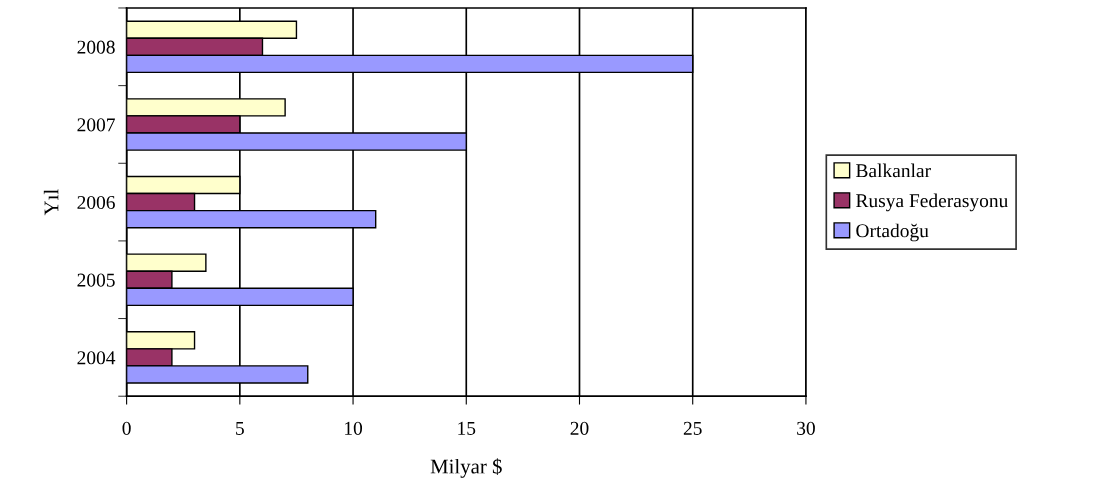 The height and width of the screenshot is (499, 1101). I want to click on x-tick-label: 15, so click(467, 428).